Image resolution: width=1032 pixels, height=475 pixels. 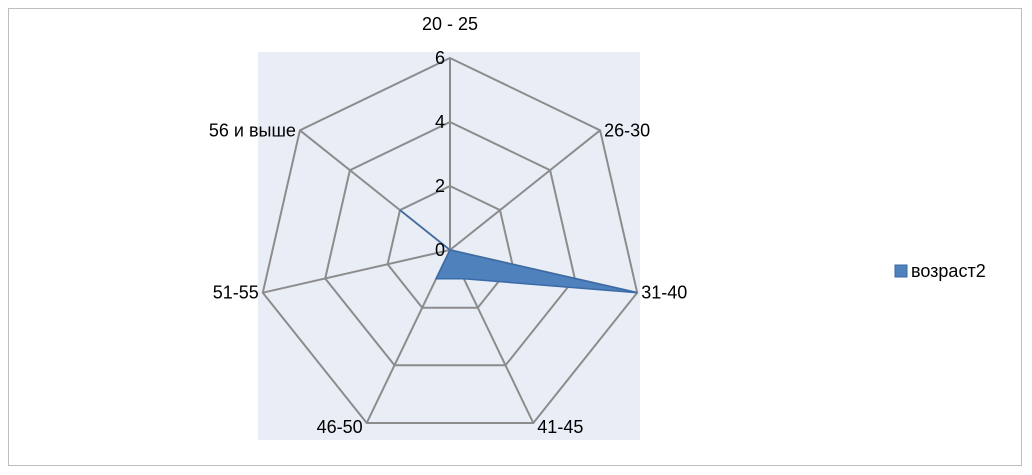 What do you see at coordinates (236, 293) in the screenshot?
I see `category-label: 51-55` at bounding box center [236, 293].